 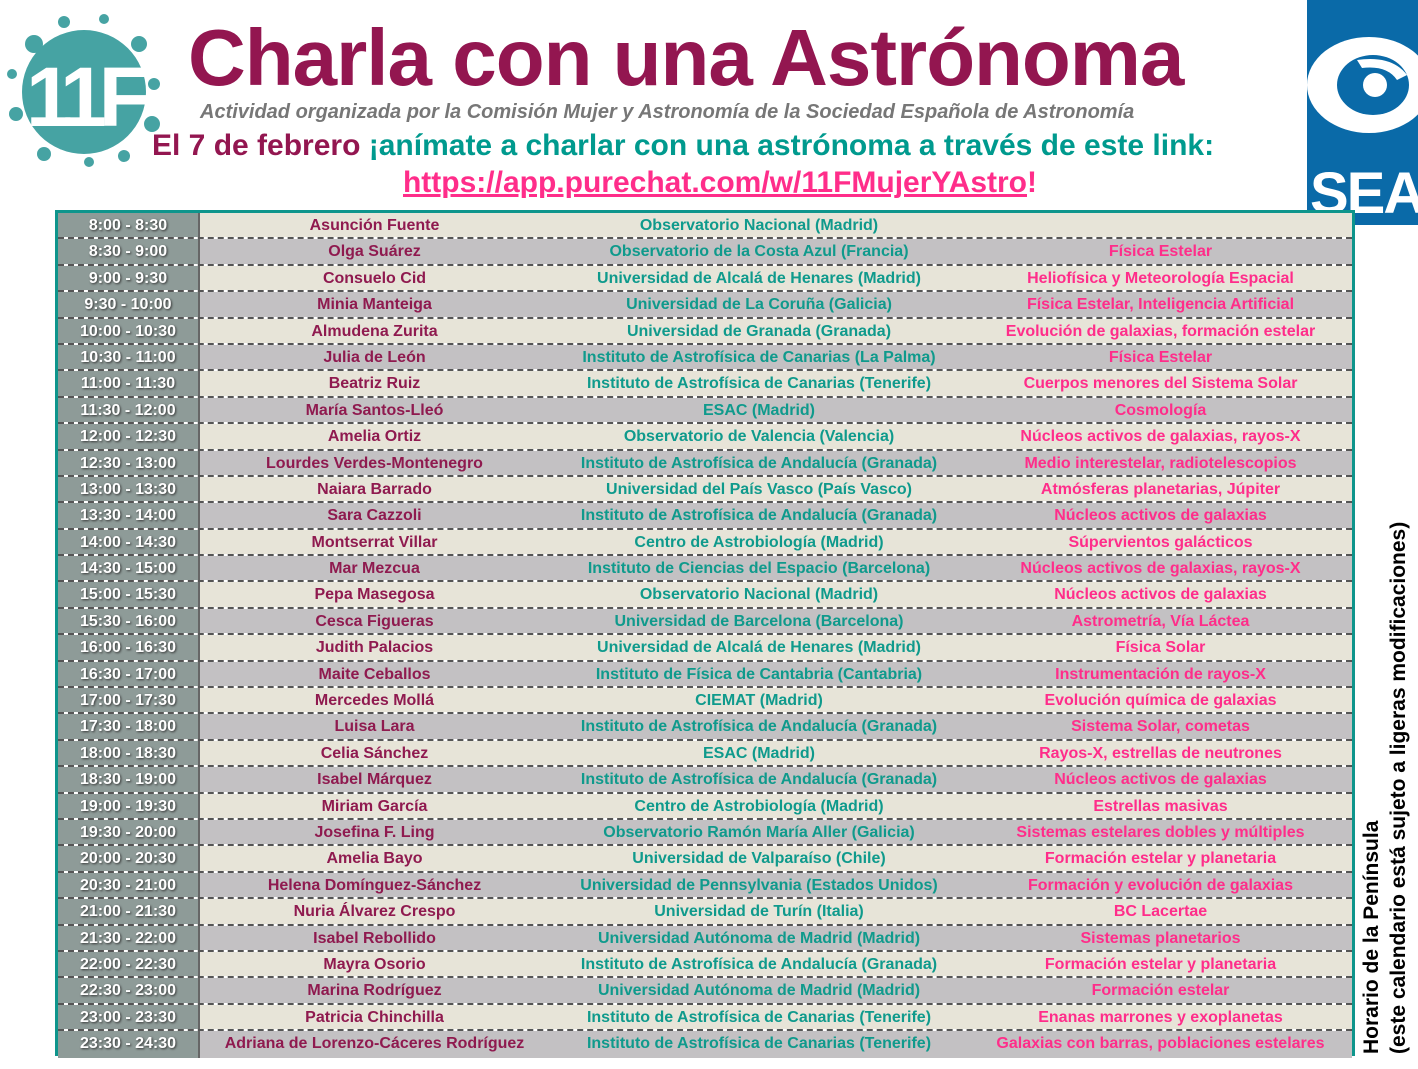 I want to click on time-cell: 17:00 - 17:30, so click(x=129, y=700).